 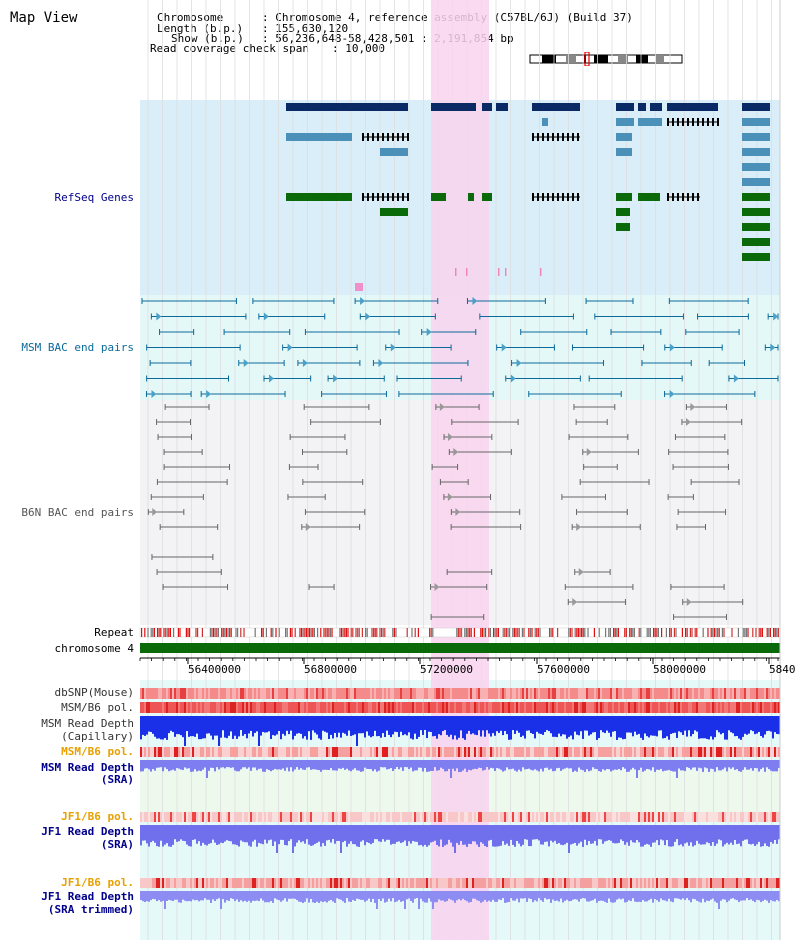 What do you see at coordinates (456, 452) in the screenshot?
I see `b6n-bac-arrow` at bounding box center [456, 452].